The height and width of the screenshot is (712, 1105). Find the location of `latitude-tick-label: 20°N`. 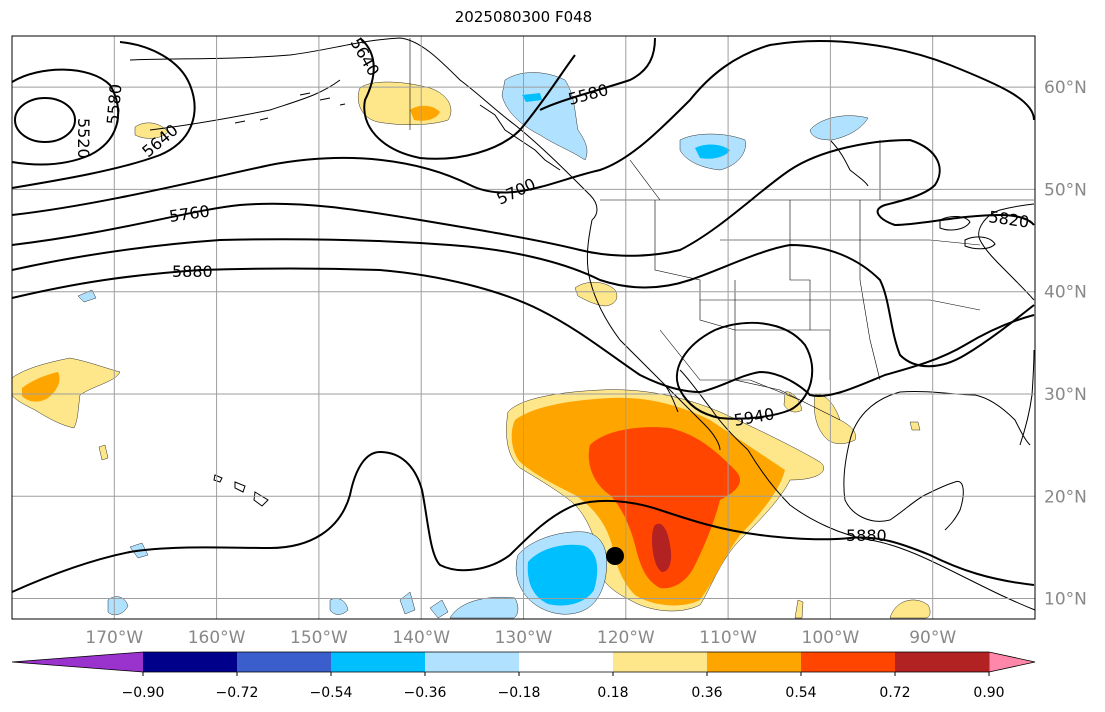

latitude-tick-label: 20°N is located at coordinates (1065, 497).